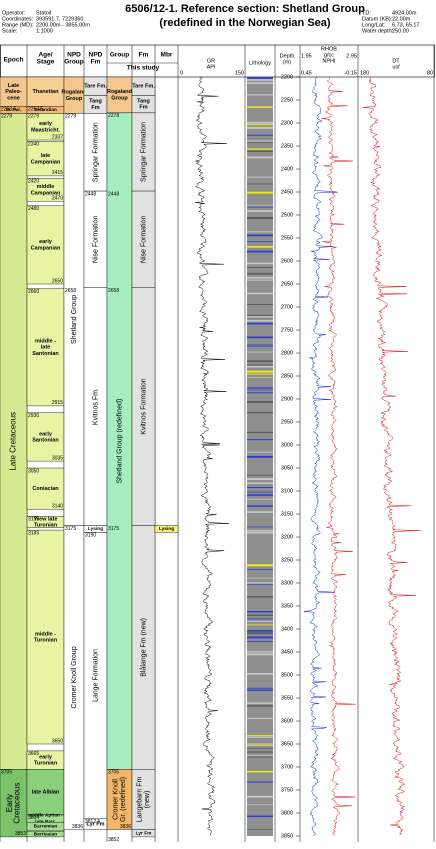 The width and height of the screenshot is (436, 849). I want to click on depth-label: 3812.5, so click(93, 822).